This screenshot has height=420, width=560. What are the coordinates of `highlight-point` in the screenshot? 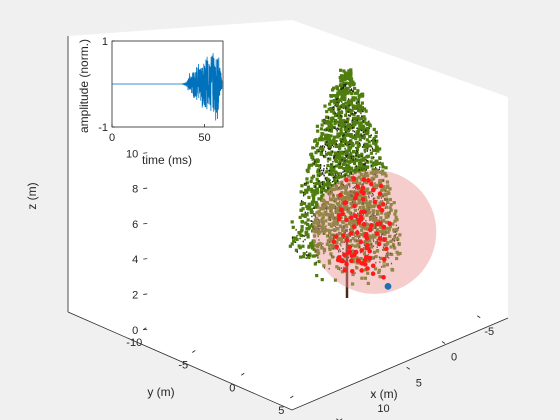 It's located at (362, 270).